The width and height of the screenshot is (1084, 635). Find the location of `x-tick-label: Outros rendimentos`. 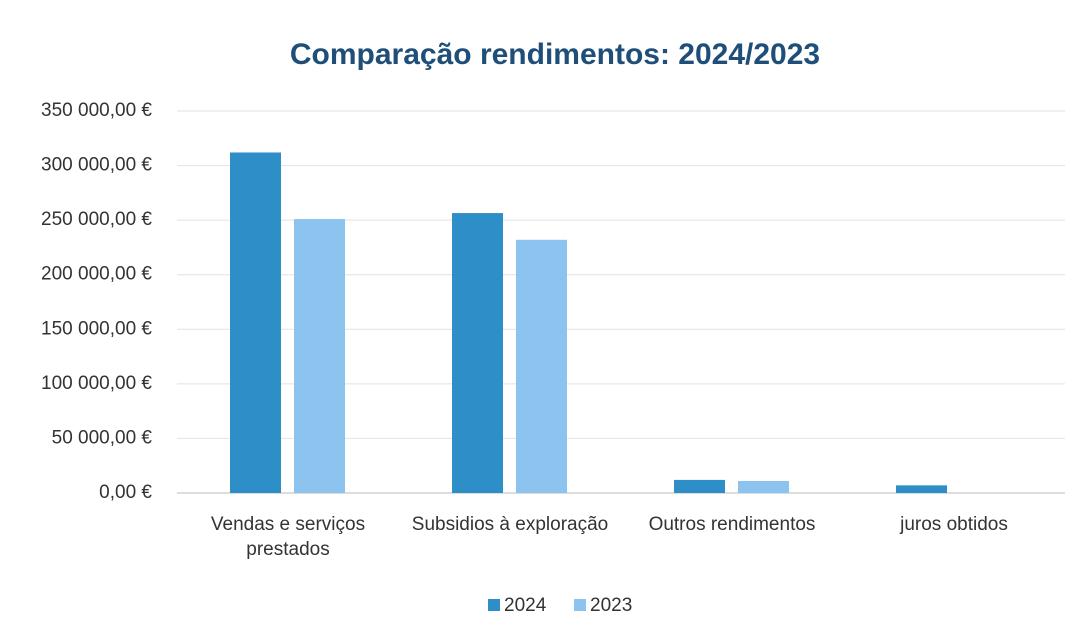

x-tick-label: Outros rendimentos is located at coordinates (732, 524).